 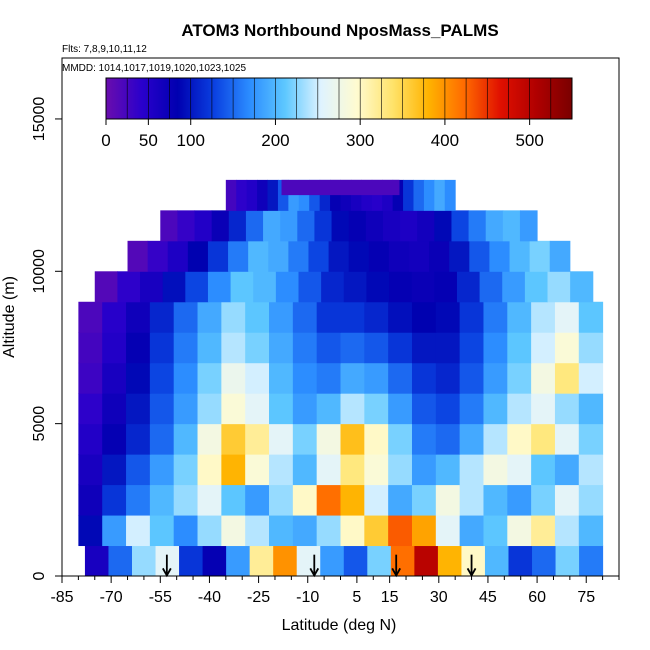 I want to click on x-tick-label: 5, so click(x=356, y=597).